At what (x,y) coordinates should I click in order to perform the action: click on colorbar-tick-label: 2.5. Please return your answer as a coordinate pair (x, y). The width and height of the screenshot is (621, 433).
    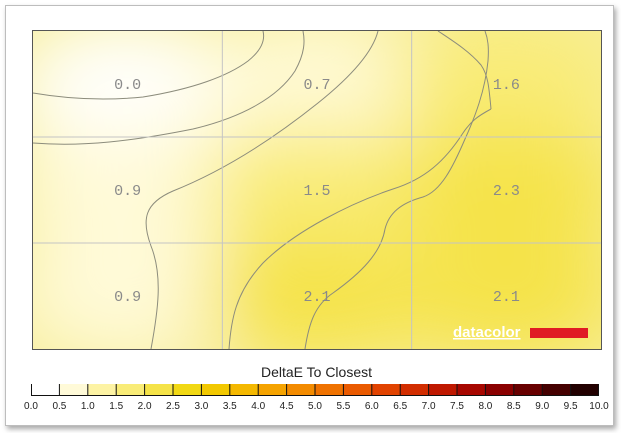
    Looking at the image, I should click on (173, 406).